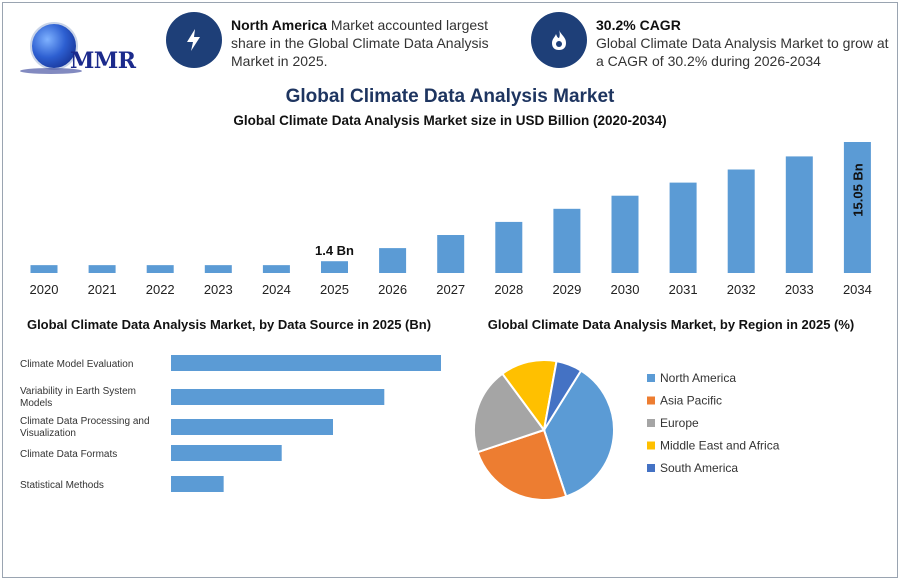 This screenshot has height=580, width=900. Describe the element at coordinates (698, 378) in the screenshot. I see `legend-label-1: North America` at that location.